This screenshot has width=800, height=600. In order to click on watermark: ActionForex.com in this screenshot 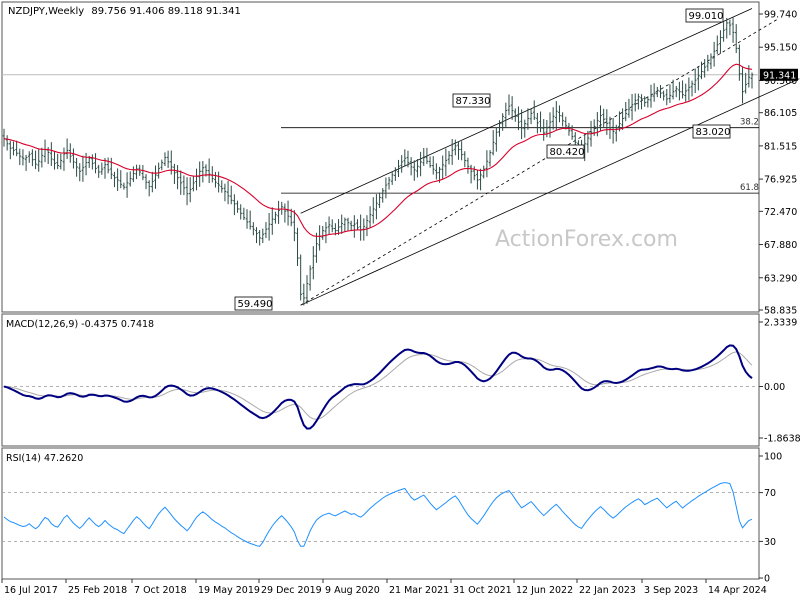, I will do `click(586, 239)`.